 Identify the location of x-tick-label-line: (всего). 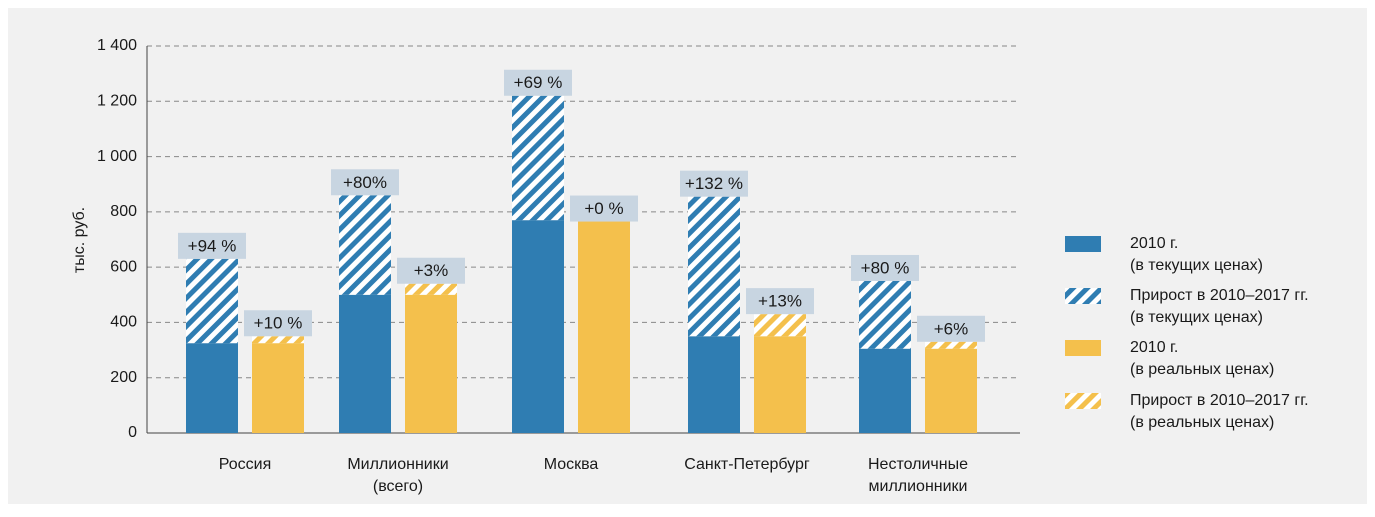
(398, 486).